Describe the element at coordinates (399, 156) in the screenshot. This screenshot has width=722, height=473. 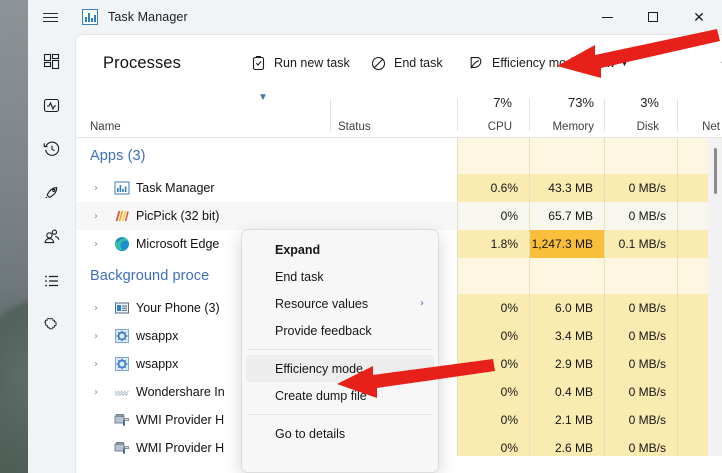
I see `group-row: Apps (3)` at that location.